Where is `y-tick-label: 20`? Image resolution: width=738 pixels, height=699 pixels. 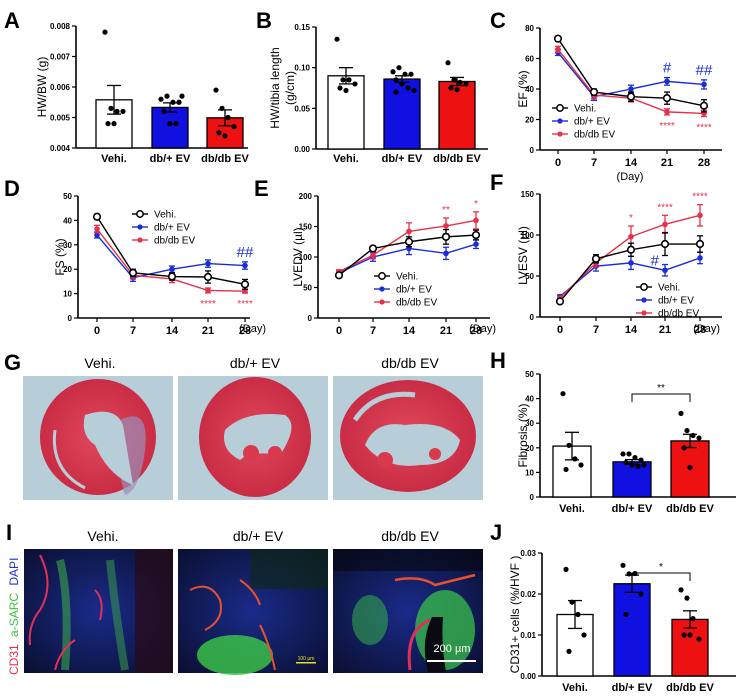 y-tick-label: 20 is located at coordinates (67, 269).